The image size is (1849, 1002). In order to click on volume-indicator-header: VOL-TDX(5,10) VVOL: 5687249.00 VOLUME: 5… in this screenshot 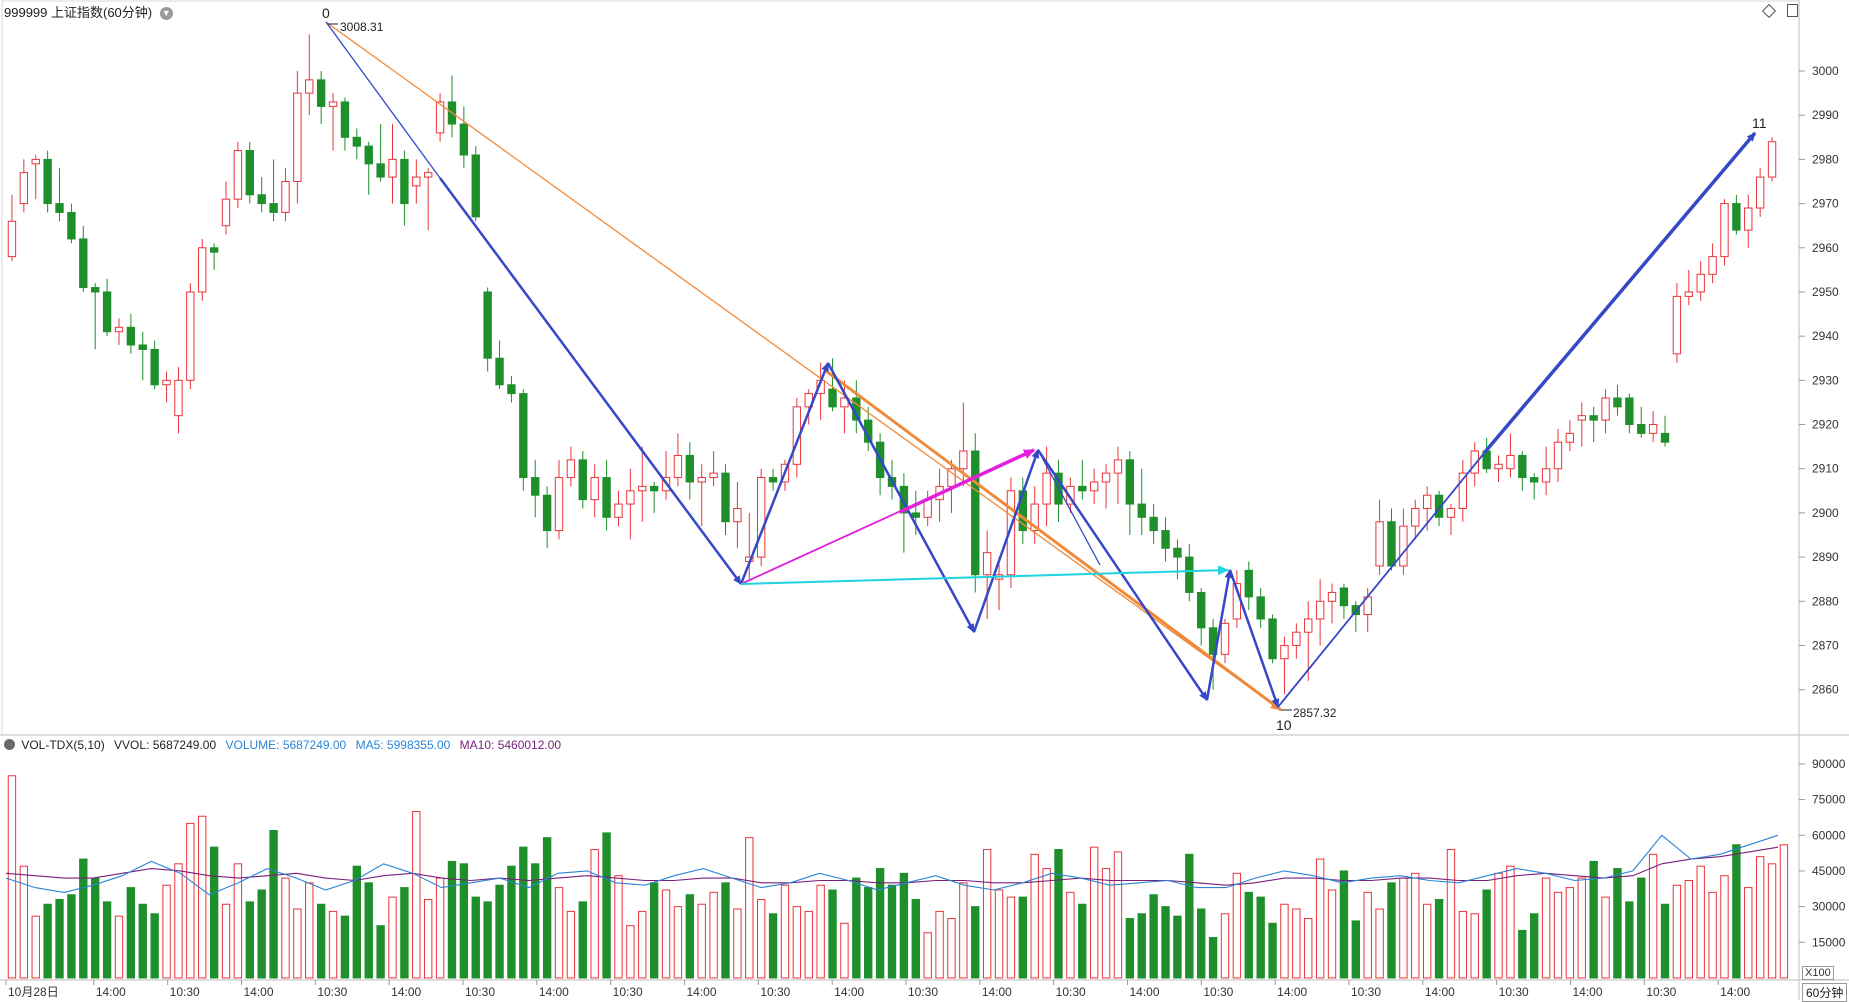, I will do `click(285, 745)`.